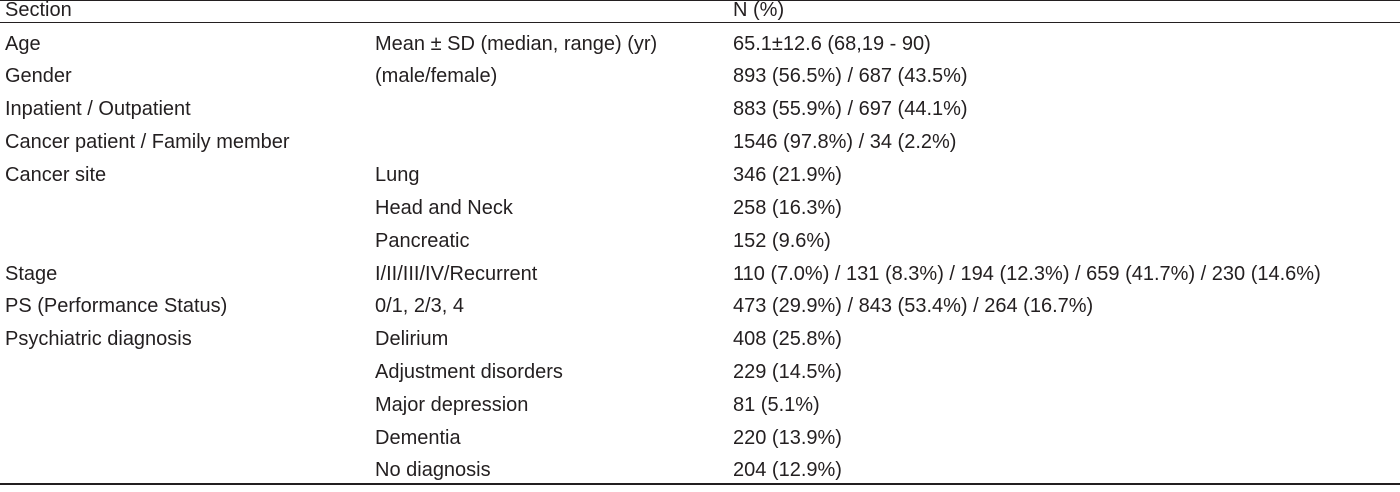 The image size is (1400, 492). What do you see at coordinates (516, 44) in the screenshot?
I see `row-detail: Mean ± SD (median, range) (yr)` at bounding box center [516, 44].